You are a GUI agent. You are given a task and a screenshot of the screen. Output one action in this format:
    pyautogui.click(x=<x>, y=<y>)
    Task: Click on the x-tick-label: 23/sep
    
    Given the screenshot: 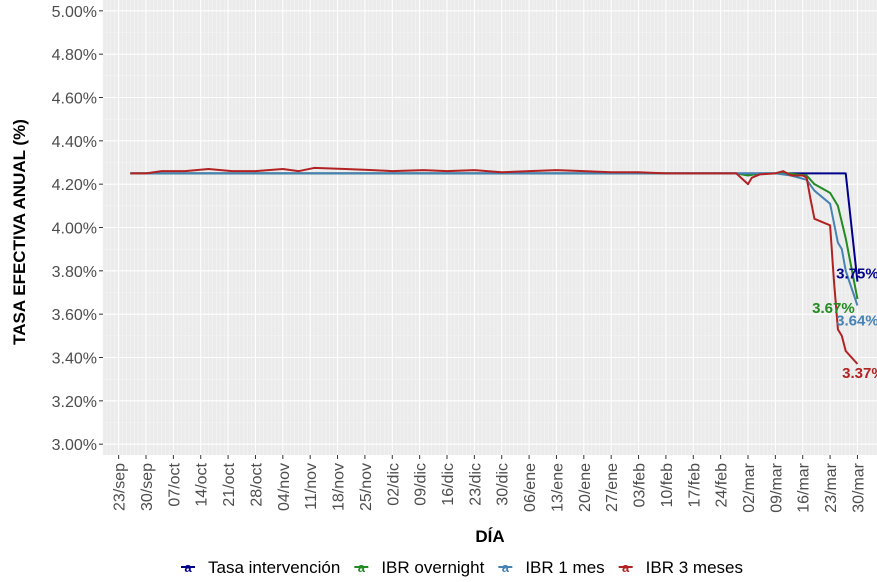 What is the action you would take?
    pyautogui.click(x=120, y=487)
    